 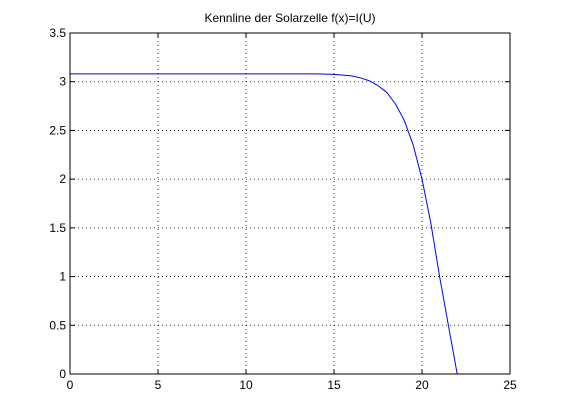 What do you see at coordinates (62, 277) in the screenshot?
I see `y-tick-label: 1` at bounding box center [62, 277].